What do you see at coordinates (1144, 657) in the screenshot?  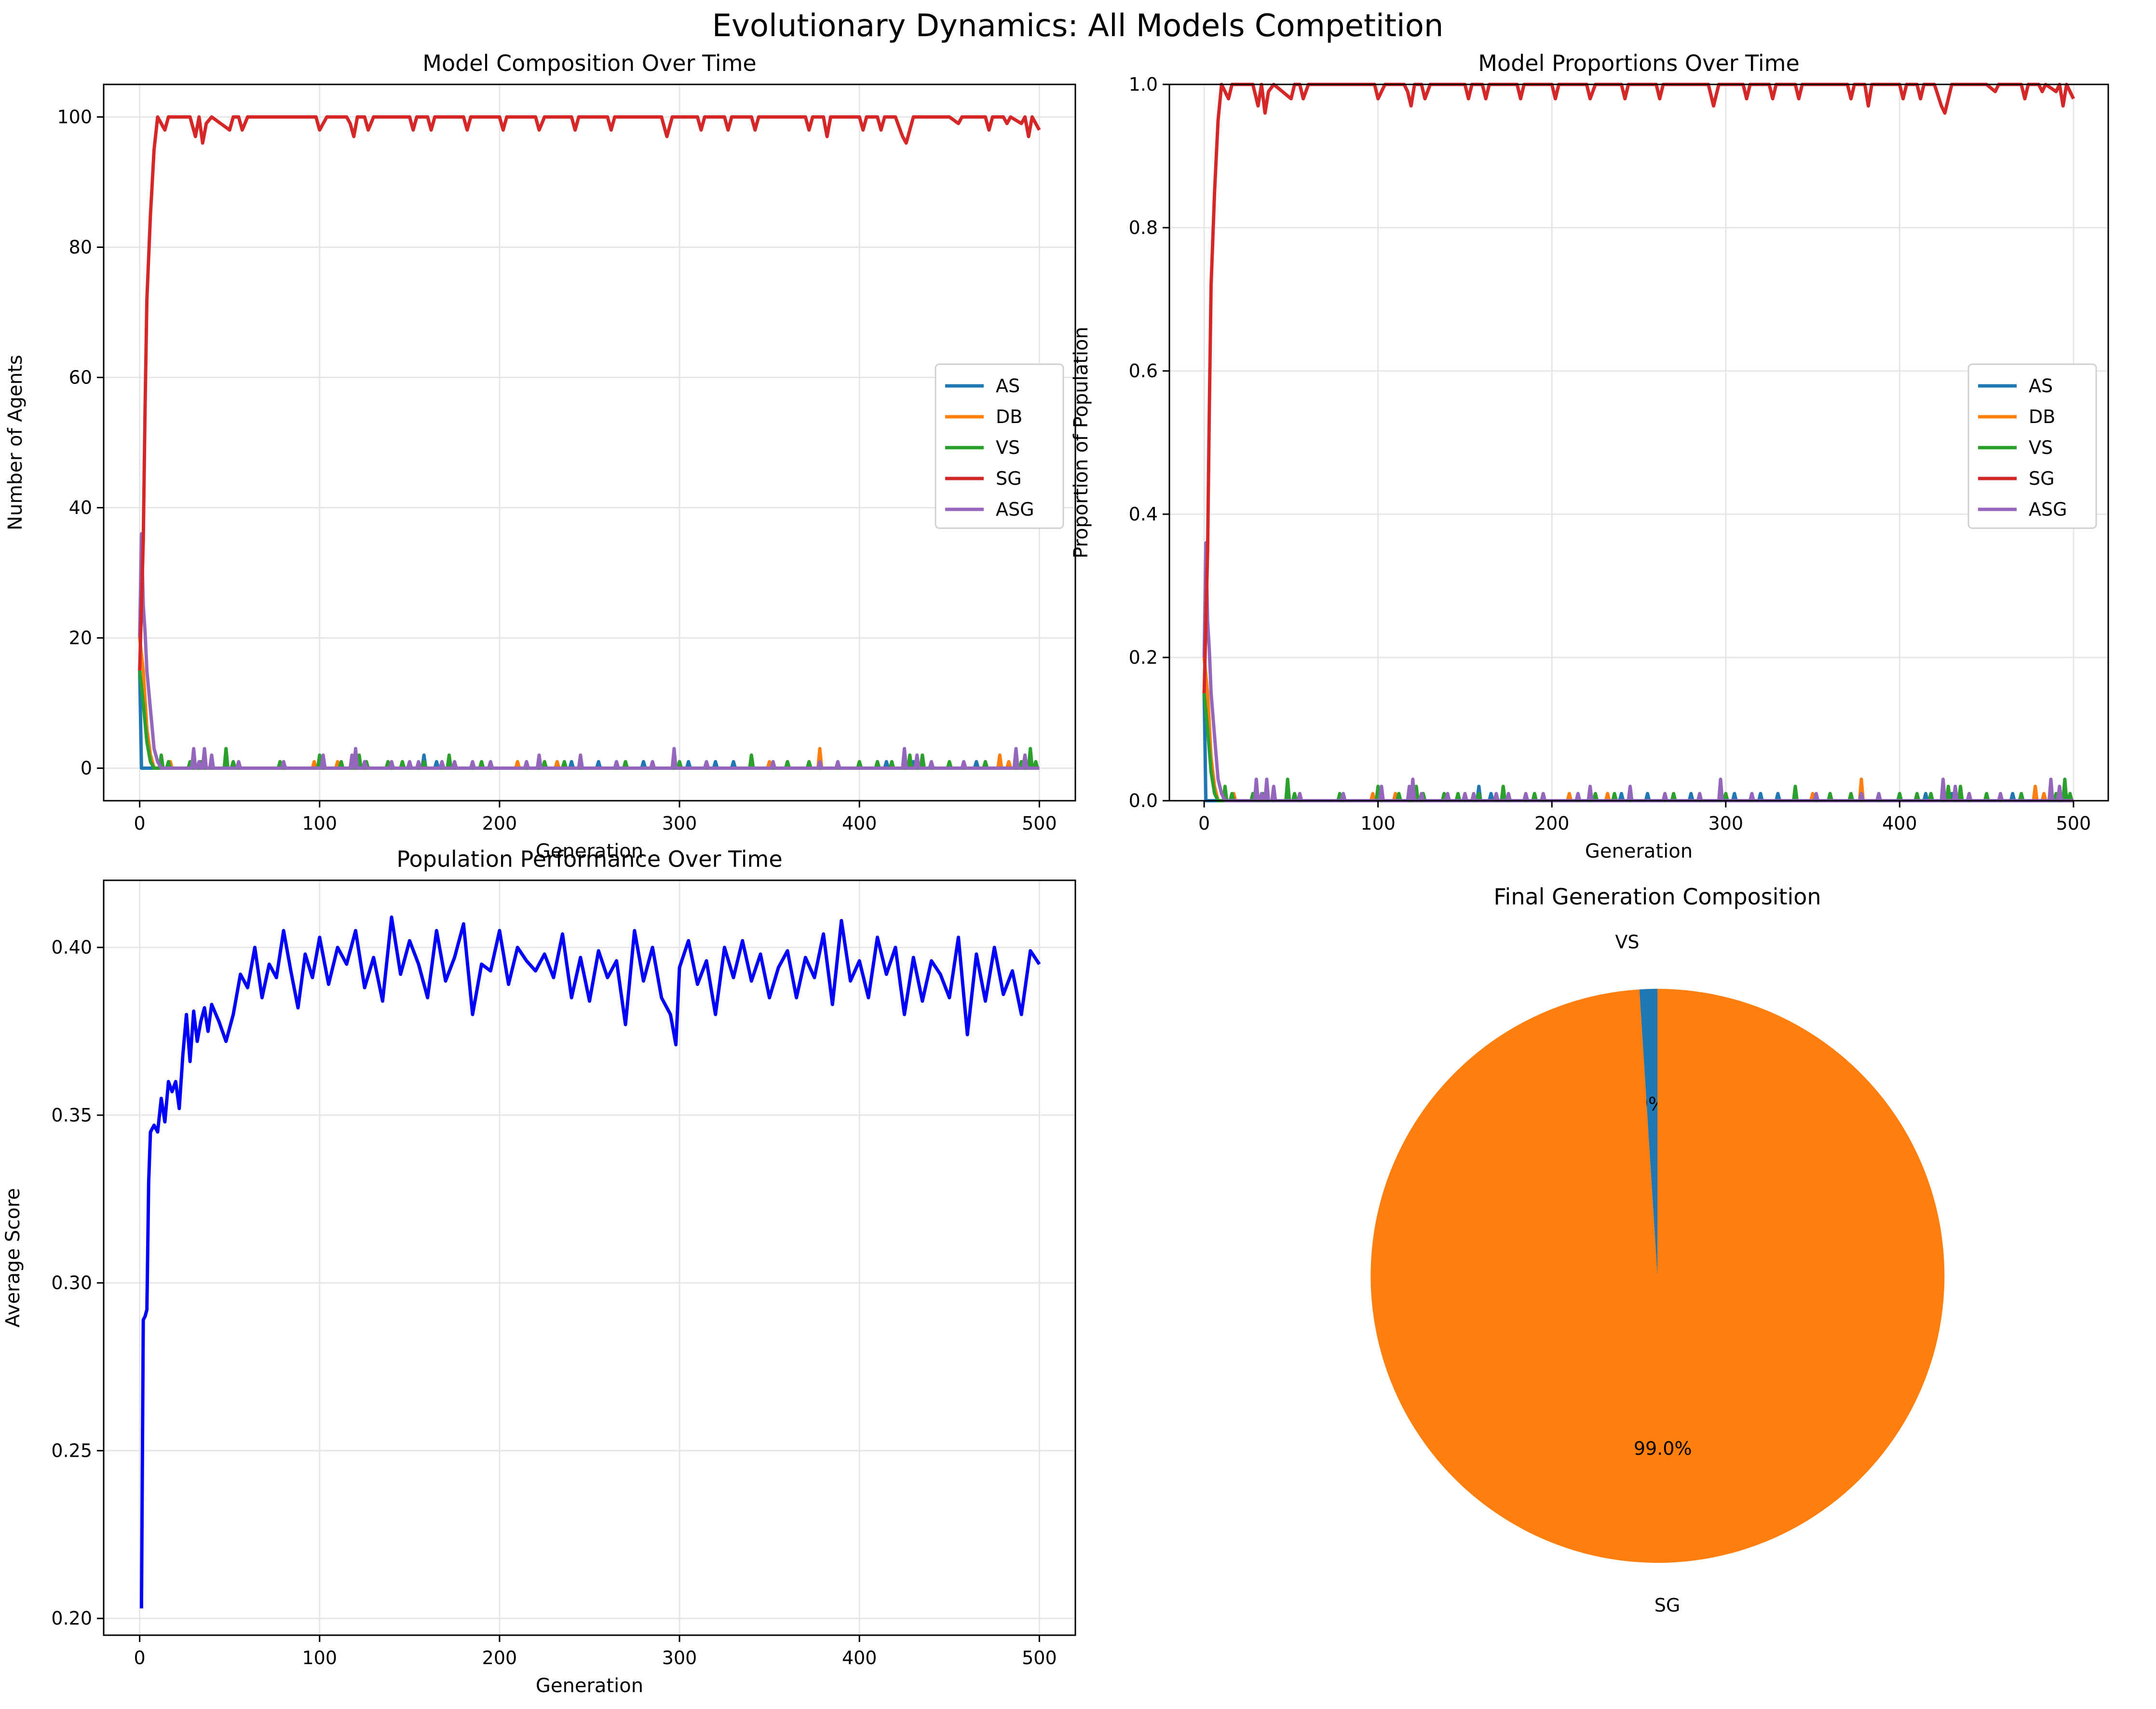 I see `y-tick-label: 0.2` at bounding box center [1144, 657].